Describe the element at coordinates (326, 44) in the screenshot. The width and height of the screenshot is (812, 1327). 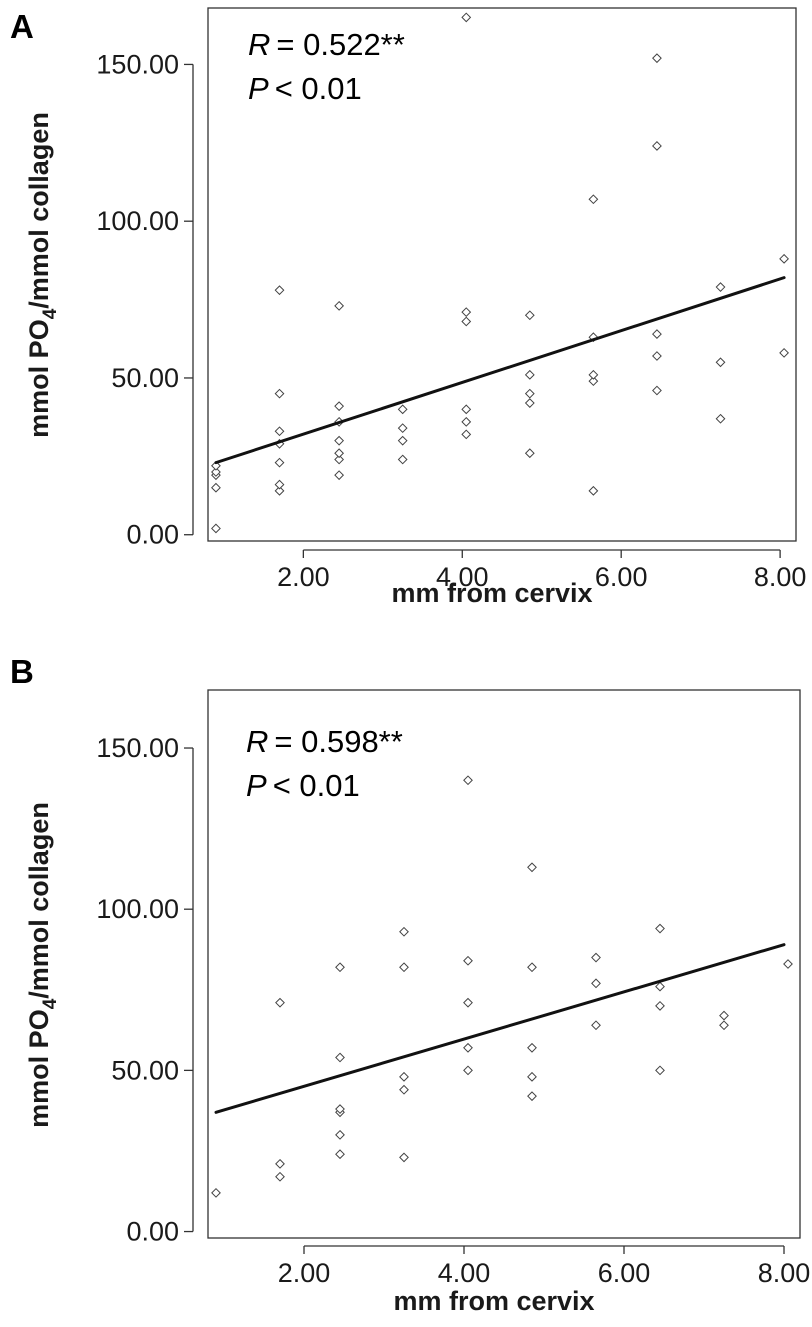
I see `correlation-annotation: R = 0.522**` at that location.